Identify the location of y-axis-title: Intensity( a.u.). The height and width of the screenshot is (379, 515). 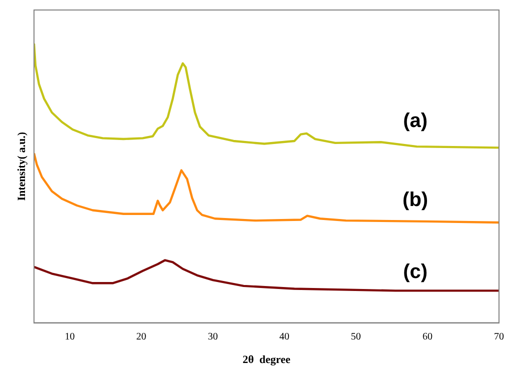
(22, 166).